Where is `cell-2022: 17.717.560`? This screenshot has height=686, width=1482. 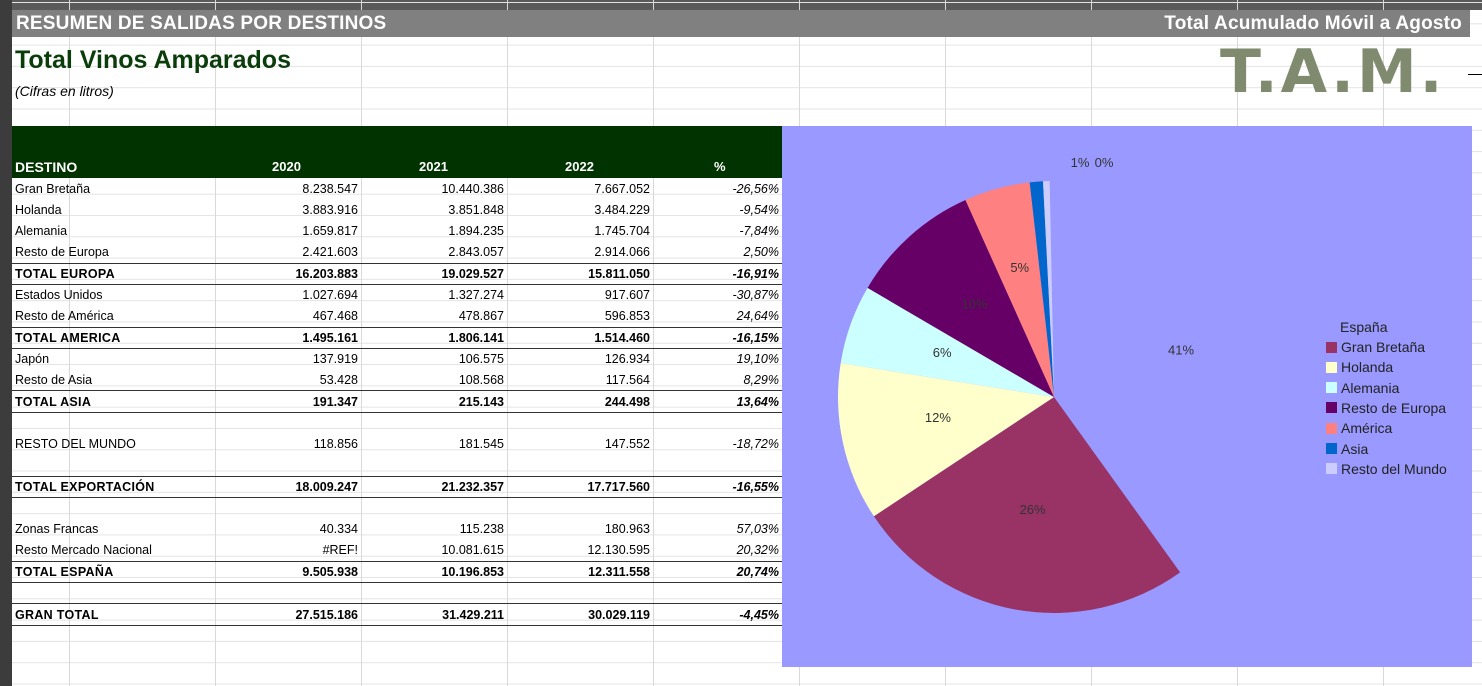 cell-2022: 17.717.560 is located at coordinates (580, 486).